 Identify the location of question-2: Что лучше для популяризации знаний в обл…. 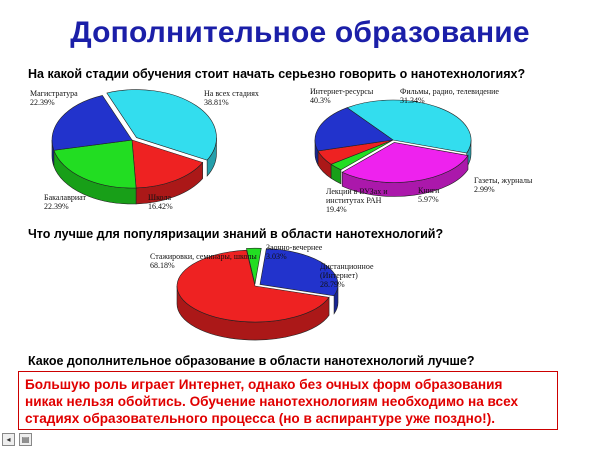
(236, 234).